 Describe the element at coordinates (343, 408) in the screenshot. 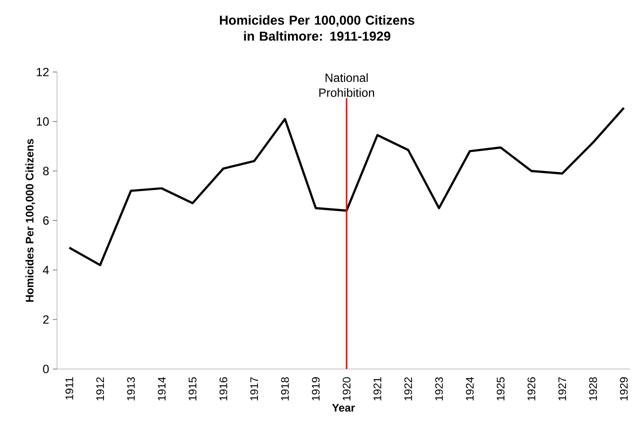

I see `x-axis-title: Year` at that location.